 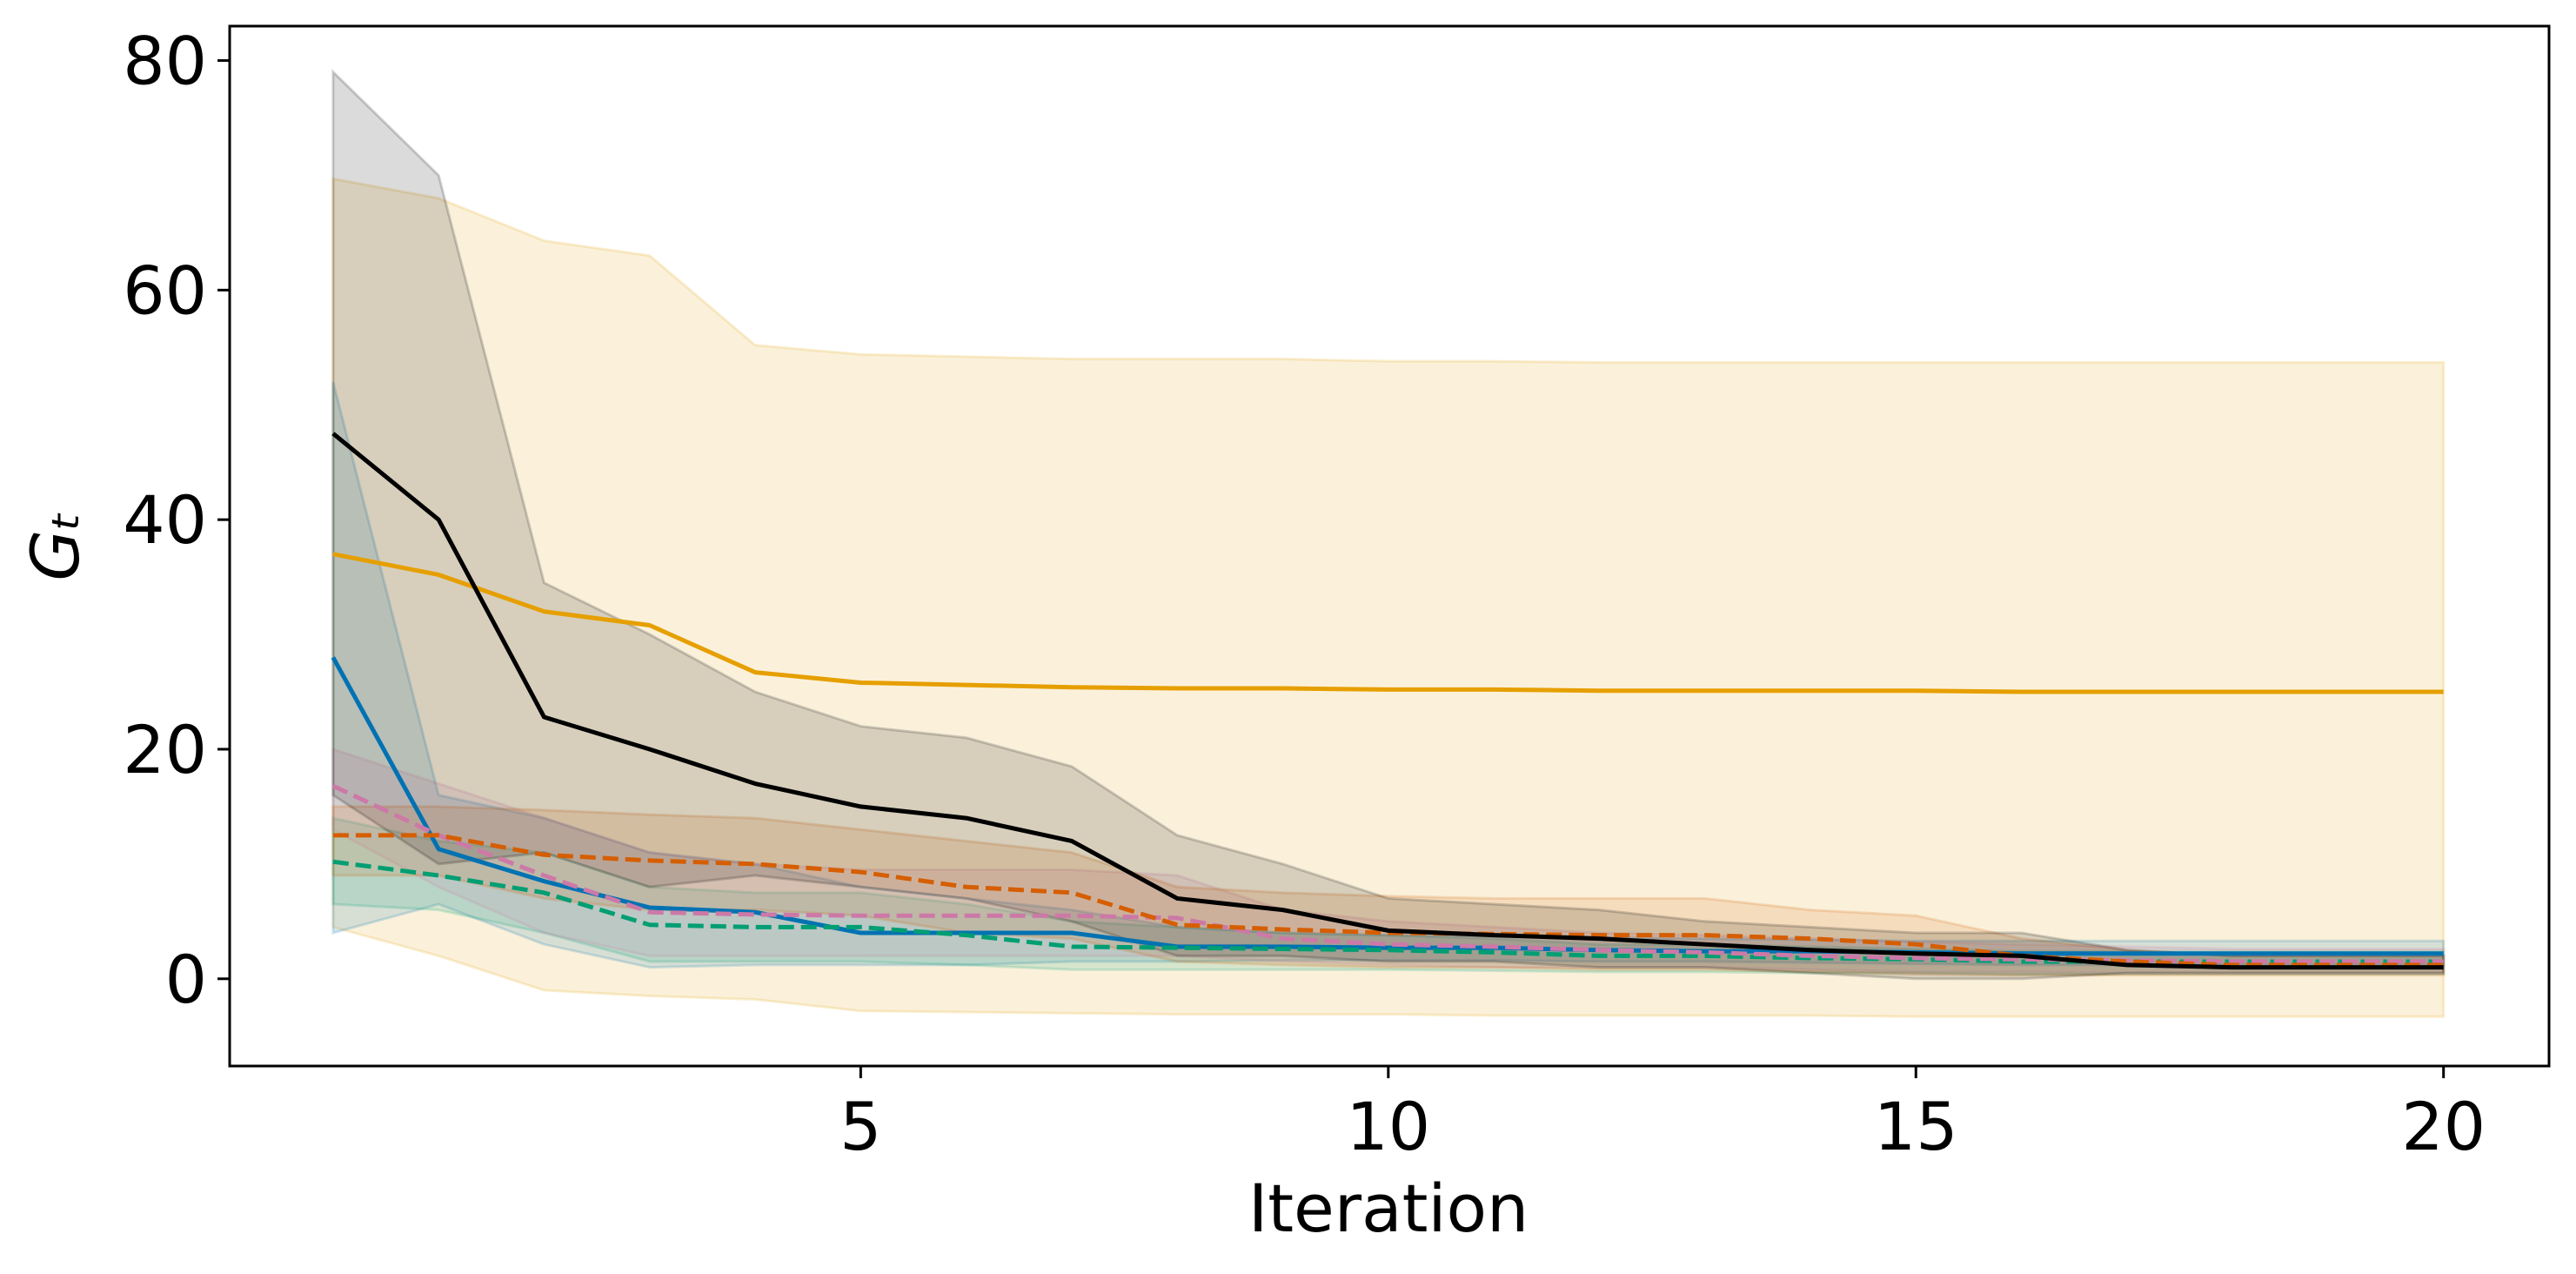 What do you see at coordinates (165, 61) in the screenshot?
I see `y-tick-label: 80` at bounding box center [165, 61].